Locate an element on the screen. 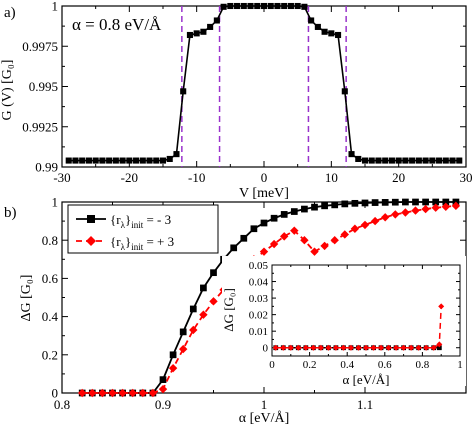  panel-b-x-tick-label: 1 is located at coordinates (264, 404).